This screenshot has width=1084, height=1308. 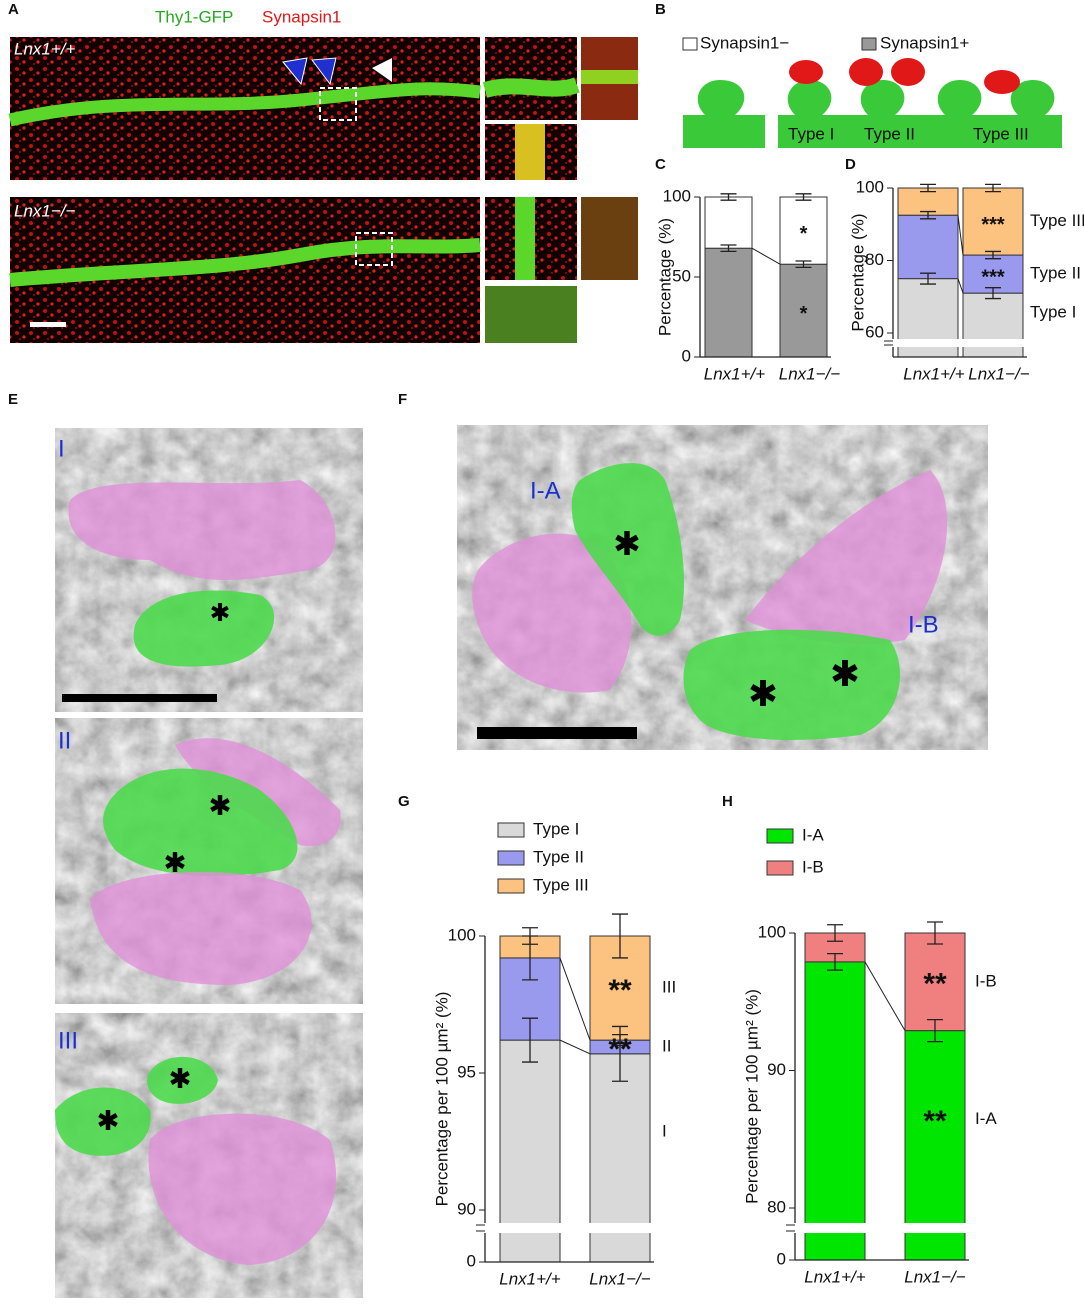 I want to click on y-tick-label: 60, so click(x=874, y=331).